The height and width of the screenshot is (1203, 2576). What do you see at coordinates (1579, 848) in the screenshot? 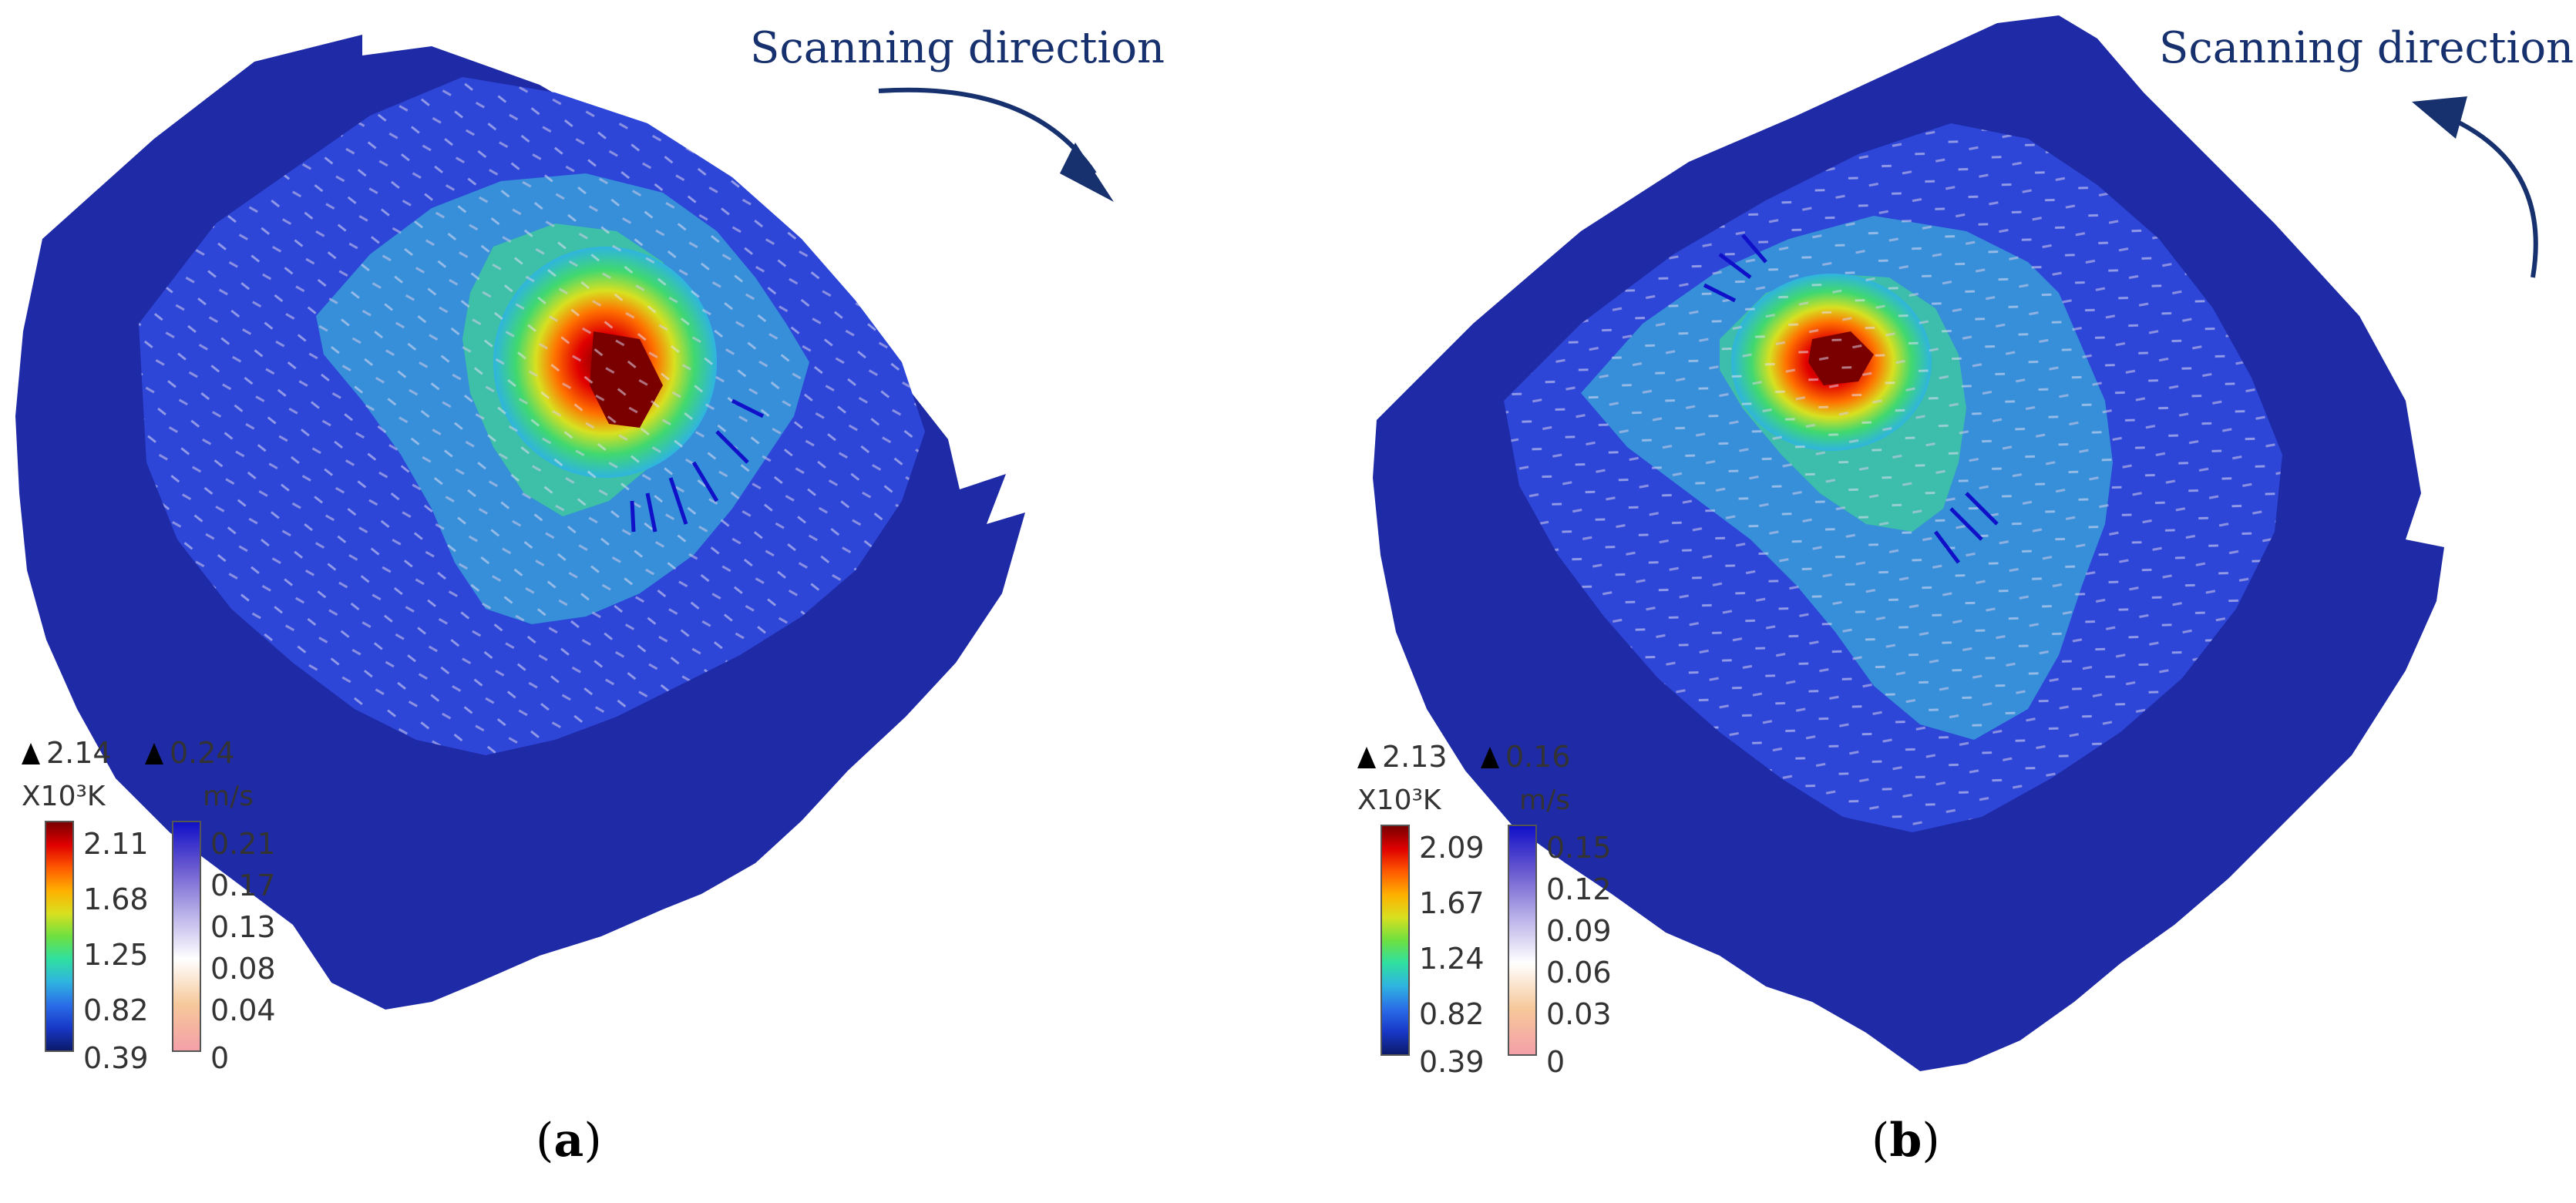
I see `vel-tick: 0.15` at bounding box center [1579, 848].